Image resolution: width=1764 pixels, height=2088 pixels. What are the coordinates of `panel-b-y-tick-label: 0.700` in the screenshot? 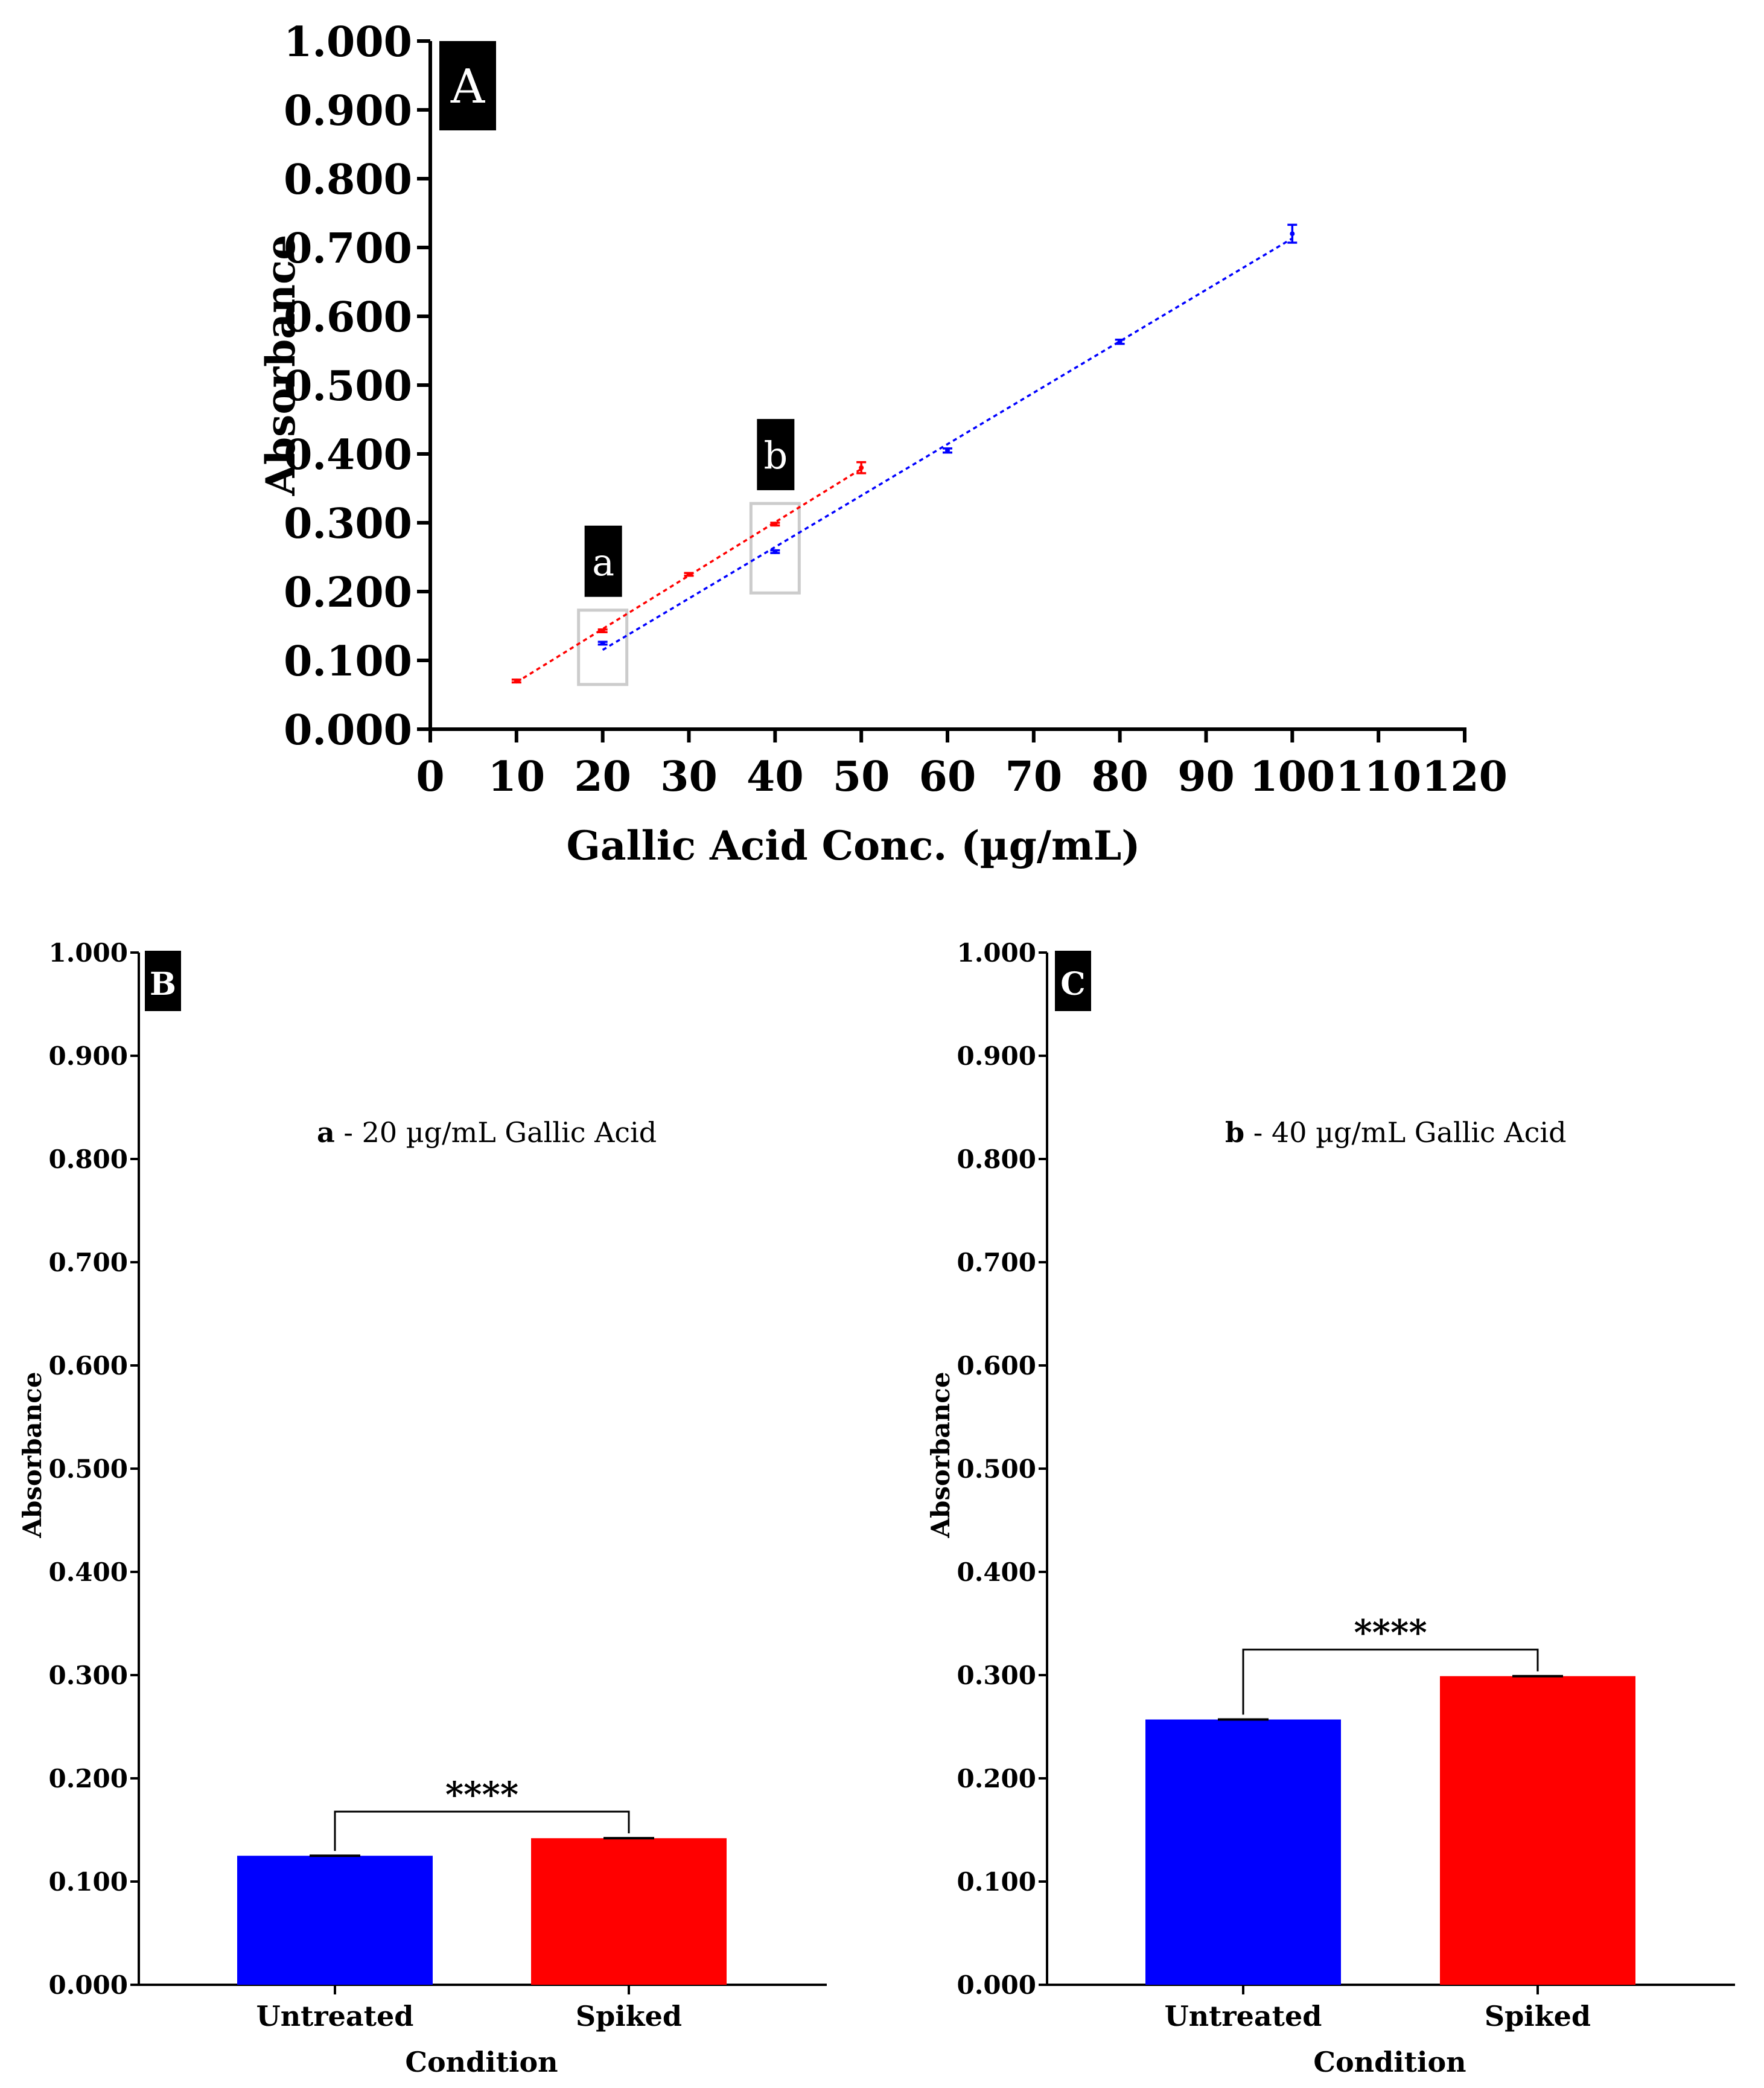 It's located at (88, 1262).